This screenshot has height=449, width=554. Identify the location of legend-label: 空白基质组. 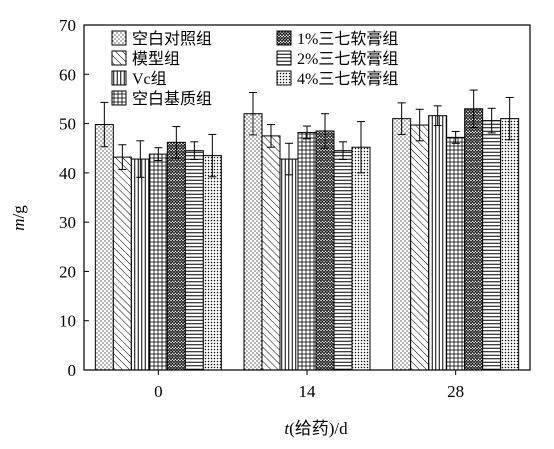
(172, 99).